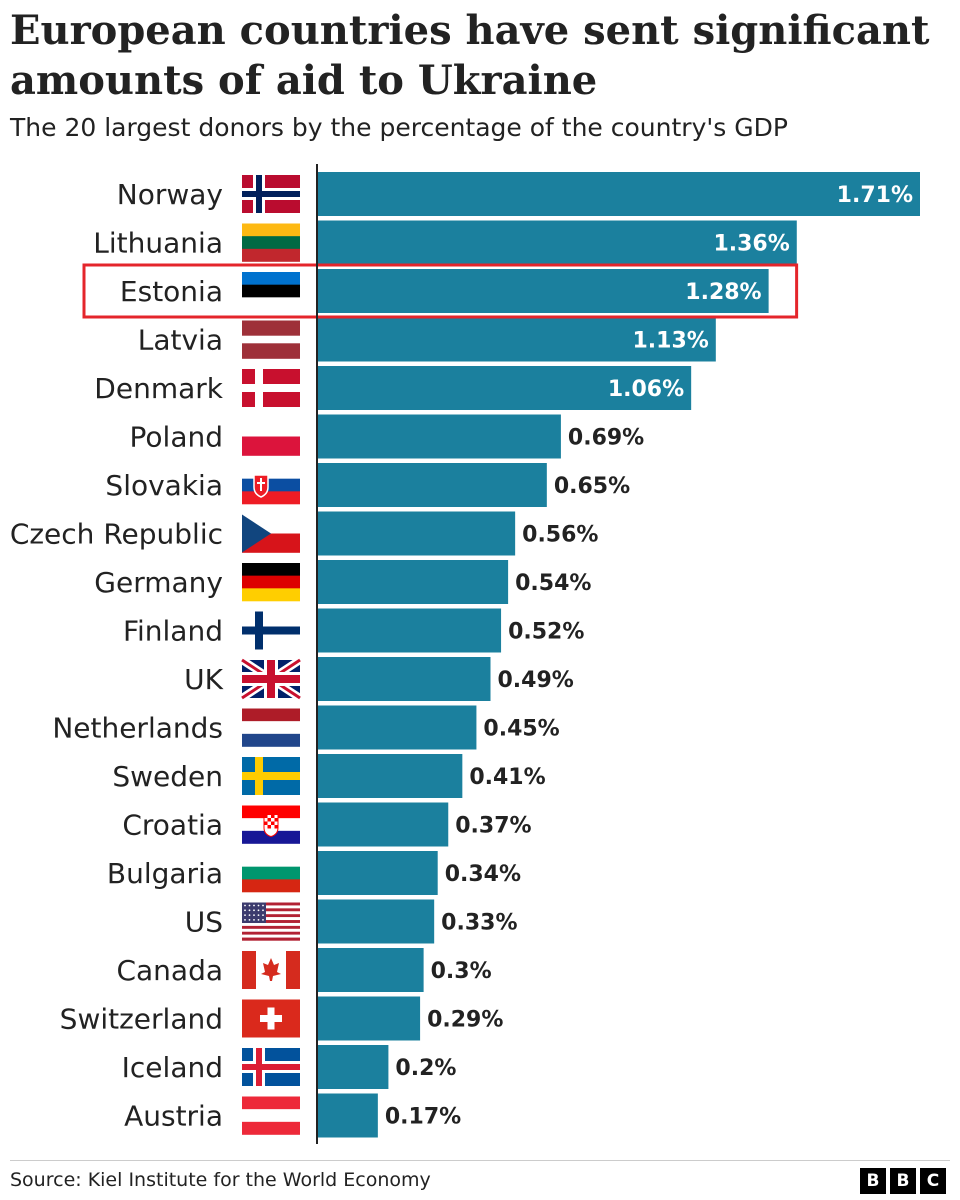  Describe the element at coordinates (425, 1068) in the screenshot. I see `value-label: 0.2%` at that location.